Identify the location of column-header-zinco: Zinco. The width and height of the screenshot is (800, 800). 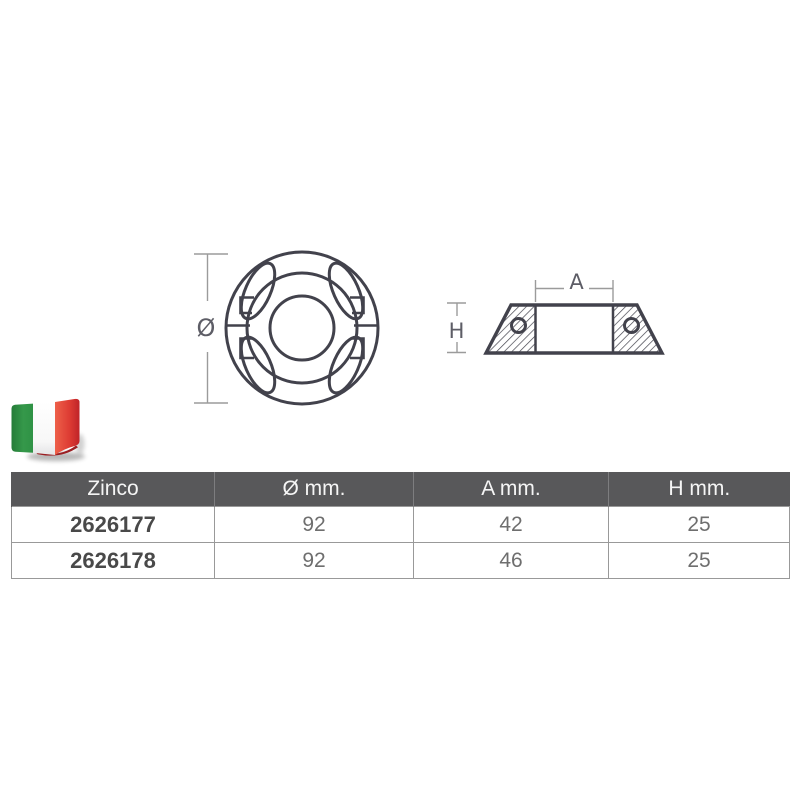
(113, 489).